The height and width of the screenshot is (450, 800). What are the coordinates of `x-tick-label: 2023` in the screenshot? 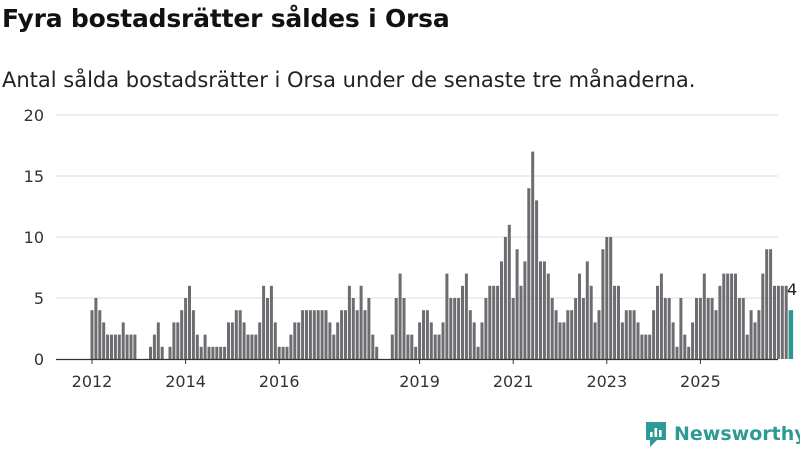 It's located at (606, 381).